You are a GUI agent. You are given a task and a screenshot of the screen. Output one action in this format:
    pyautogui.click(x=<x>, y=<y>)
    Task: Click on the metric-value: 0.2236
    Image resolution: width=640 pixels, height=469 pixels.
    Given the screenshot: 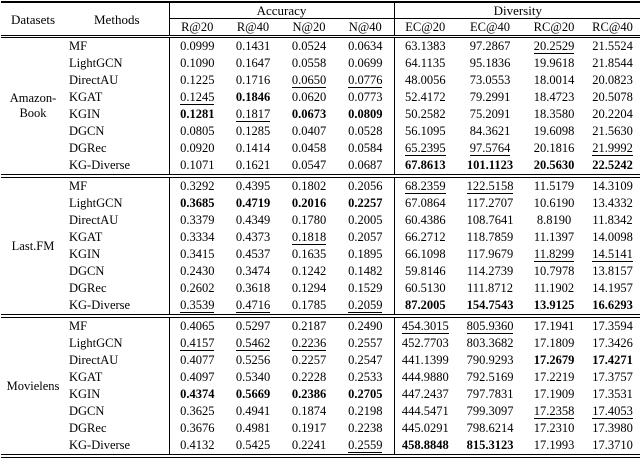 What is the action you would take?
    pyautogui.click(x=309, y=343)
    